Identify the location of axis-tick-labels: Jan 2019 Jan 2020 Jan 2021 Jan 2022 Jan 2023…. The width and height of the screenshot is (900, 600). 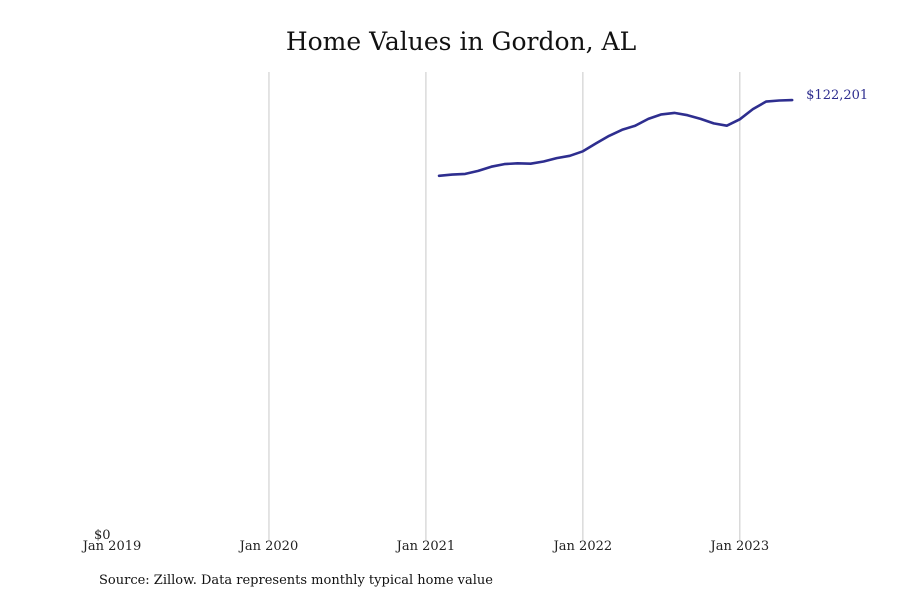
(425, 541).